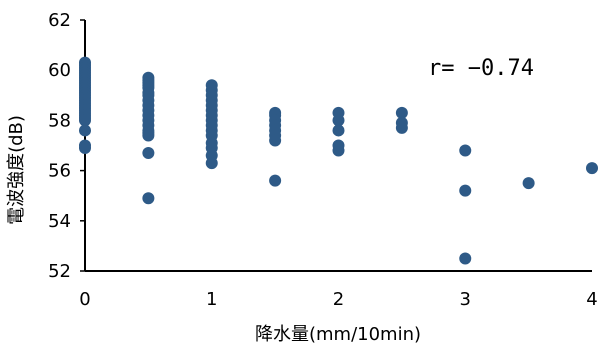  What do you see at coordinates (591, 299) in the screenshot?
I see `x-tick-label: 4` at bounding box center [591, 299].